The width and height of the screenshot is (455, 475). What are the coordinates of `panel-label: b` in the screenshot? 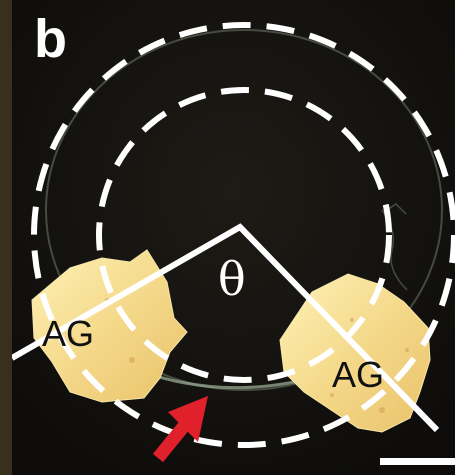 It's located at (50, 39).